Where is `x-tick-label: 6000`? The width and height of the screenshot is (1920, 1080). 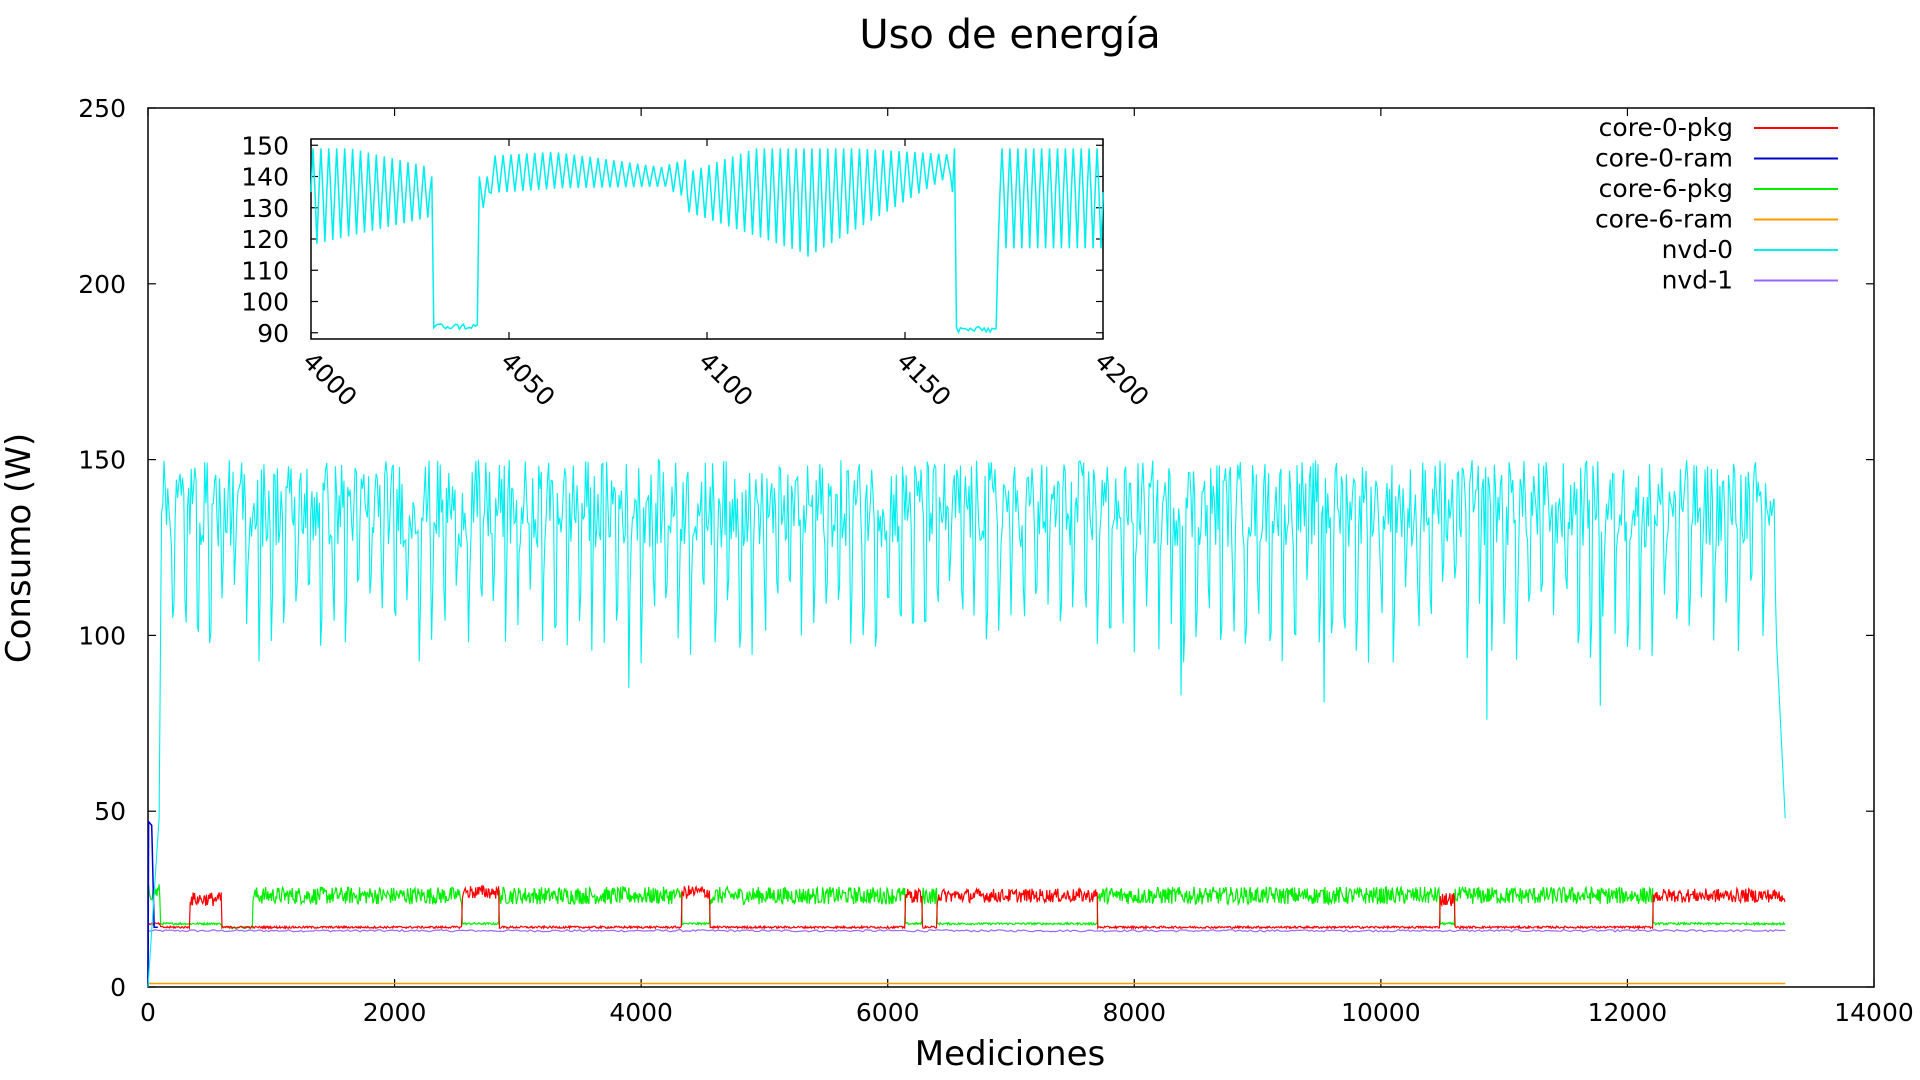
x-tick-label: 6000 is located at coordinates (888, 1012).